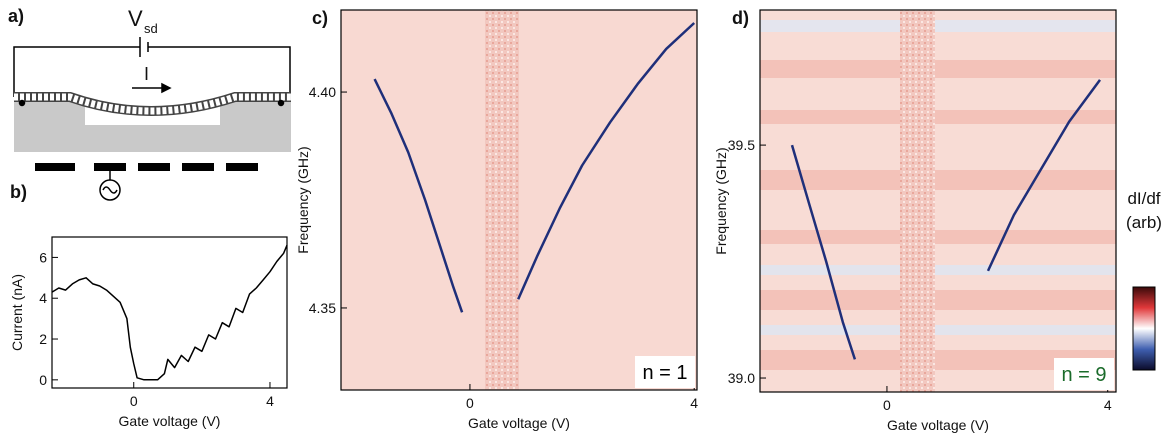  Describe the element at coordinates (152, 138) in the screenshot. I see `substrate` at that location.